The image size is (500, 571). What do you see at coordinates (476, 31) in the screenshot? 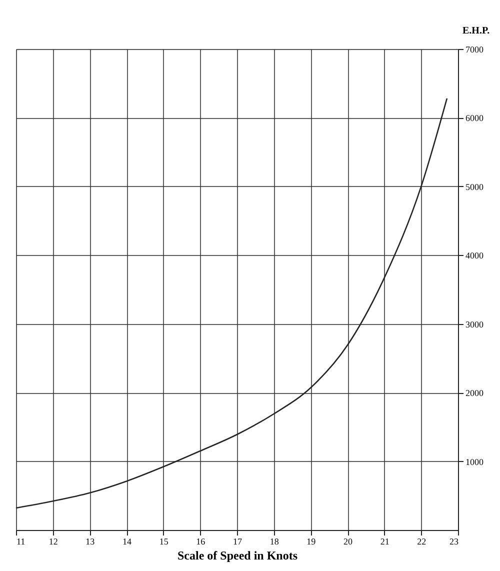
I see `y-axis-title: E.H.P.` at bounding box center [476, 31].